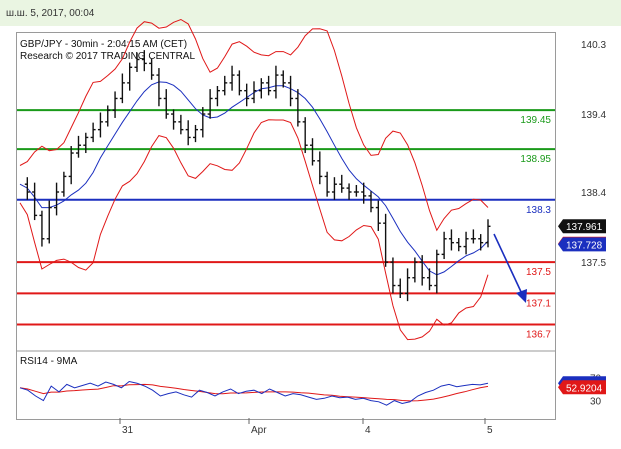 This screenshot has height=449, width=621. What do you see at coordinates (535, 159) in the screenshot?
I see `level-label: 138.95` at bounding box center [535, 159].